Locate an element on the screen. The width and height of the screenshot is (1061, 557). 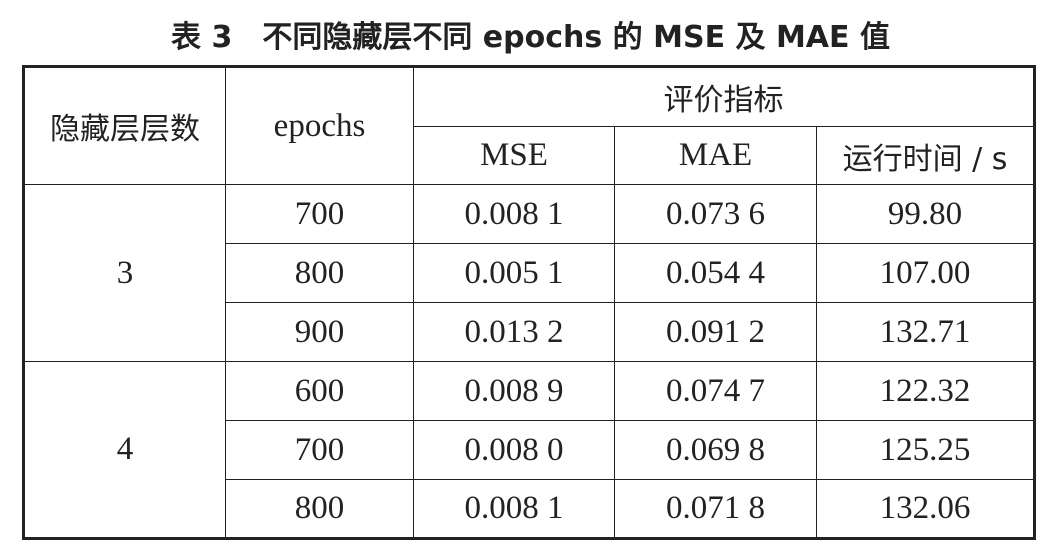
header-row: MSE MAE 运行时间 / s is located at coordinates (529, 155).